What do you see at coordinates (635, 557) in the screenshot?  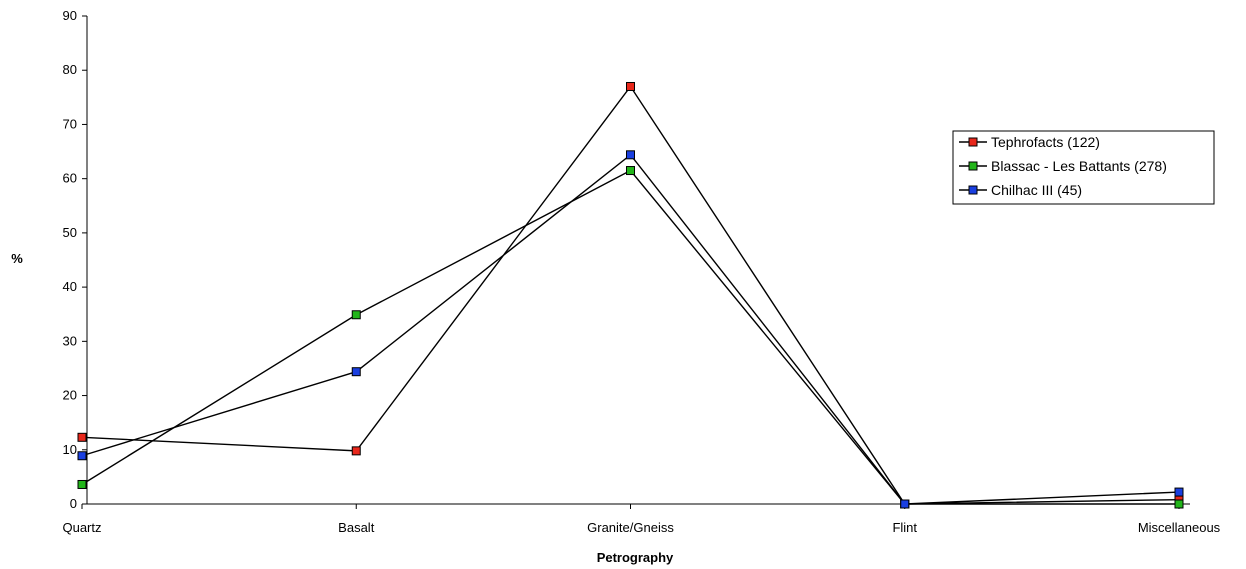 I see `x-axis-title: Petrography` at bounding box center [635, 557].